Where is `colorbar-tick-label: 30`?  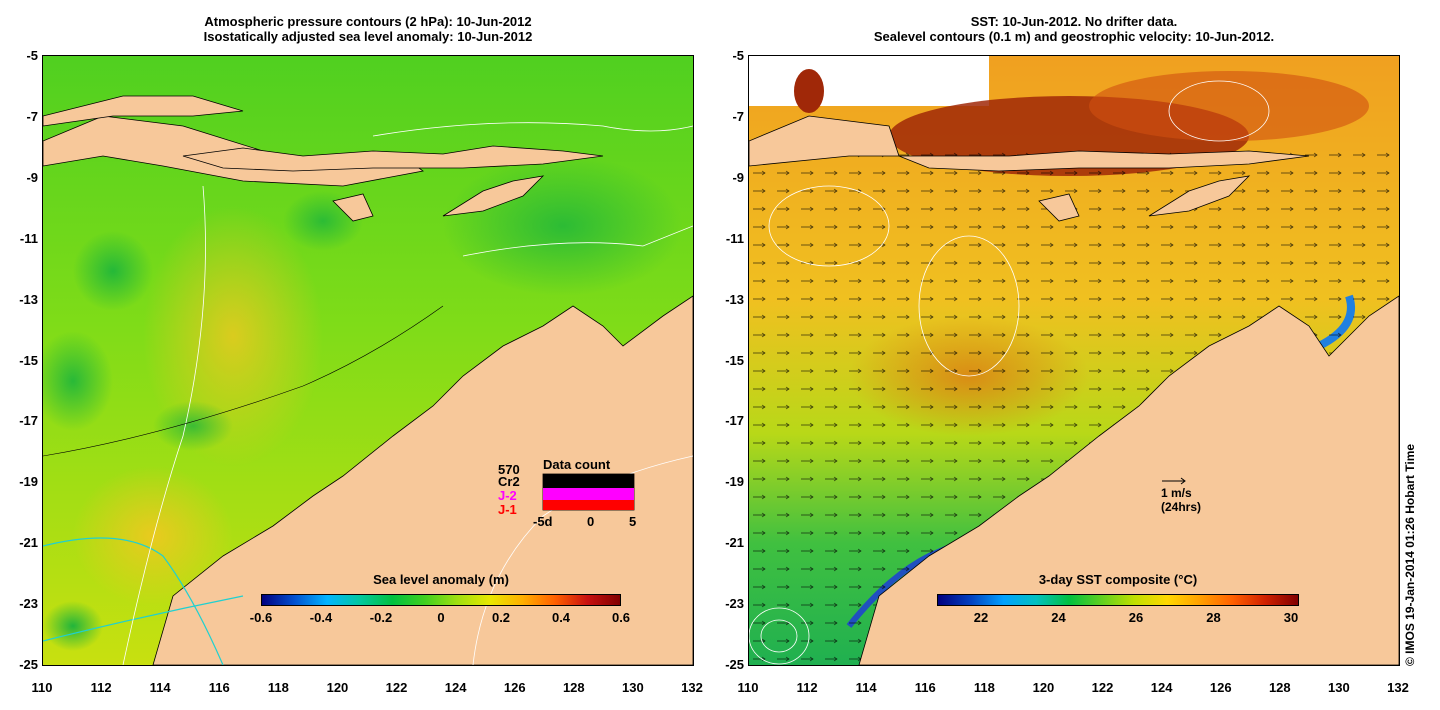 colorbar-tick-label: 30 is located at coordinates (1291, 617).